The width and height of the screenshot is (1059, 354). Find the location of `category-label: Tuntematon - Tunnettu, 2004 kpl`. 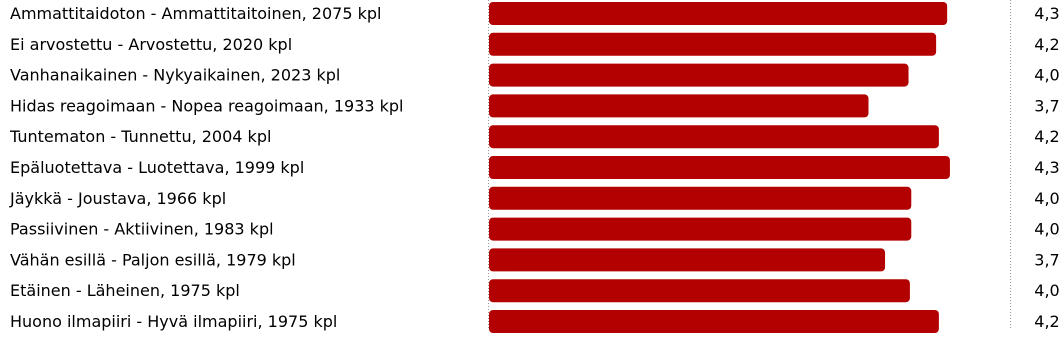

category-label: Tuntematon - Tunnettu, 2004 kpl is located at coordinates (140, 136).